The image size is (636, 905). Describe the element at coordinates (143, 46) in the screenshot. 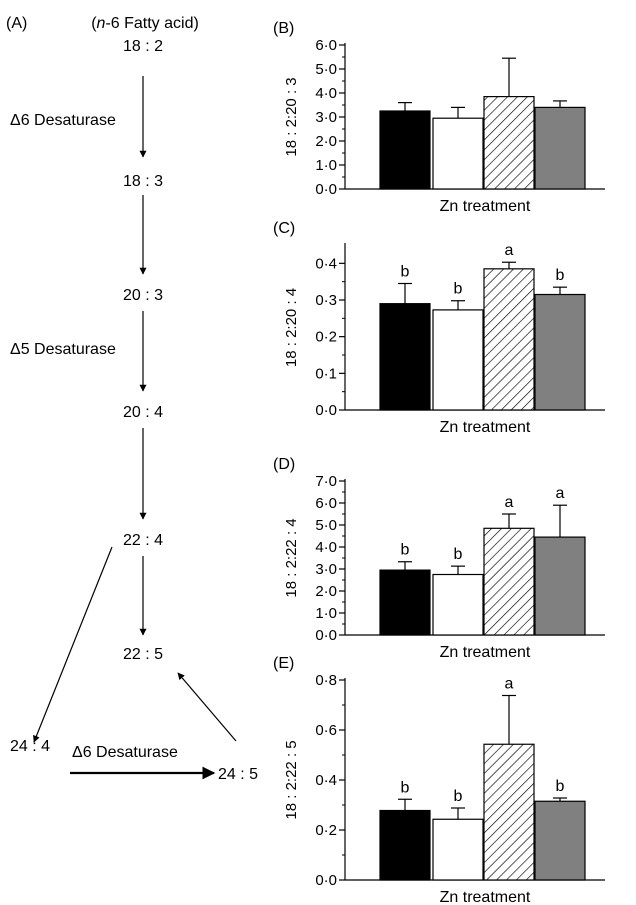

I see `node-18-2: 18 : 2` at that location.